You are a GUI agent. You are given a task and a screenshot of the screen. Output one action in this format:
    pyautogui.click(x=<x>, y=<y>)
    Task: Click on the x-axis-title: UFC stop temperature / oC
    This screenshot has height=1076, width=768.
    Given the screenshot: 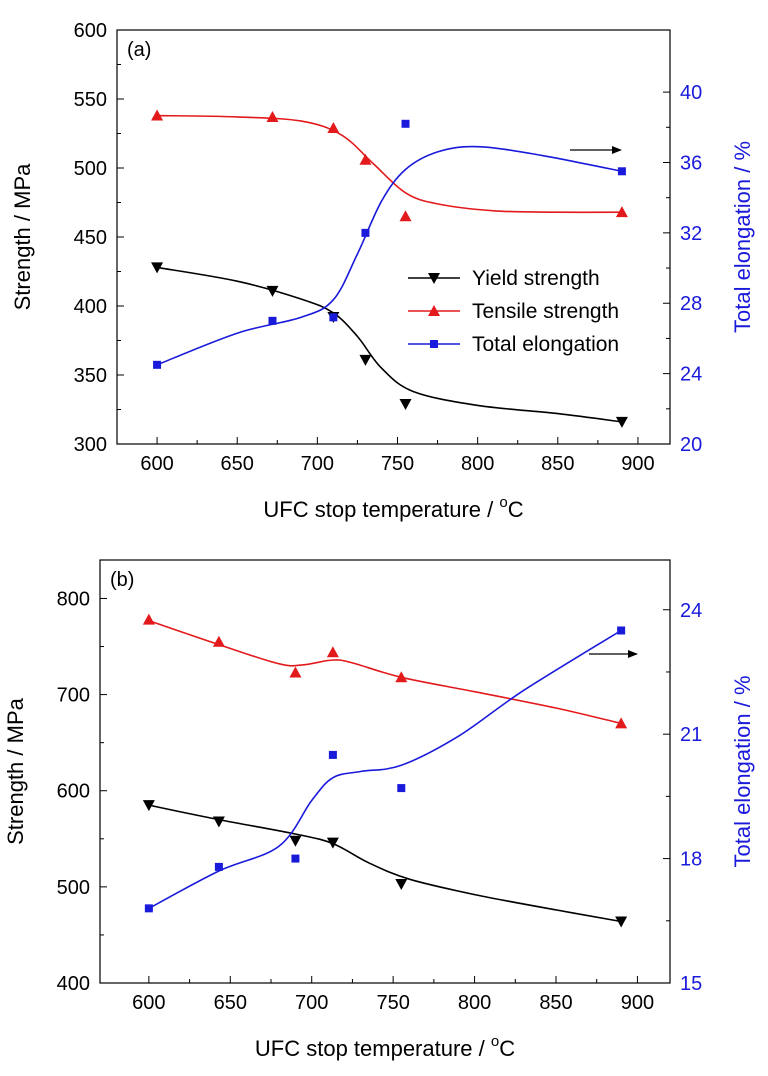 What is the action you would take?
    pyautogui.click(x=393, y=508)
    